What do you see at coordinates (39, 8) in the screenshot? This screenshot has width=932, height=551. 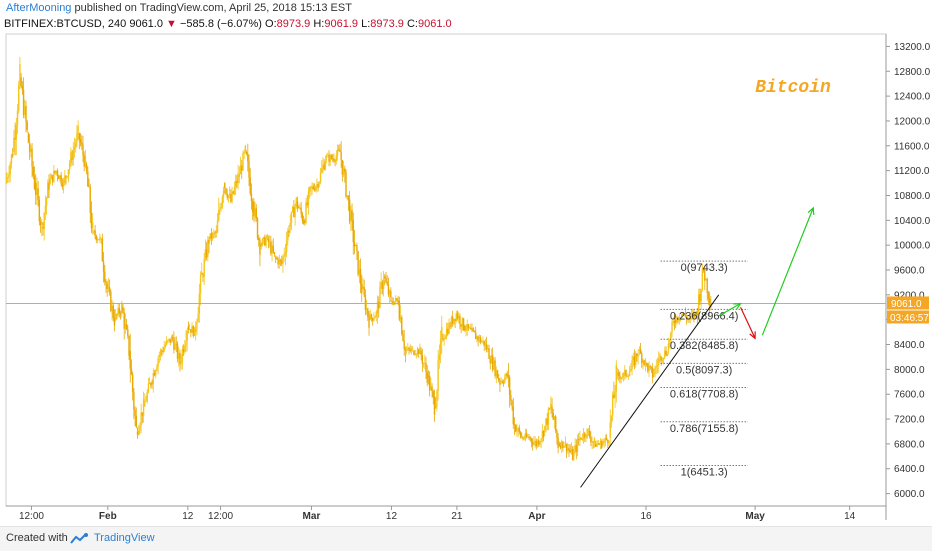 I see `author-link: AfterMooning` at bounding box center [39, 8].